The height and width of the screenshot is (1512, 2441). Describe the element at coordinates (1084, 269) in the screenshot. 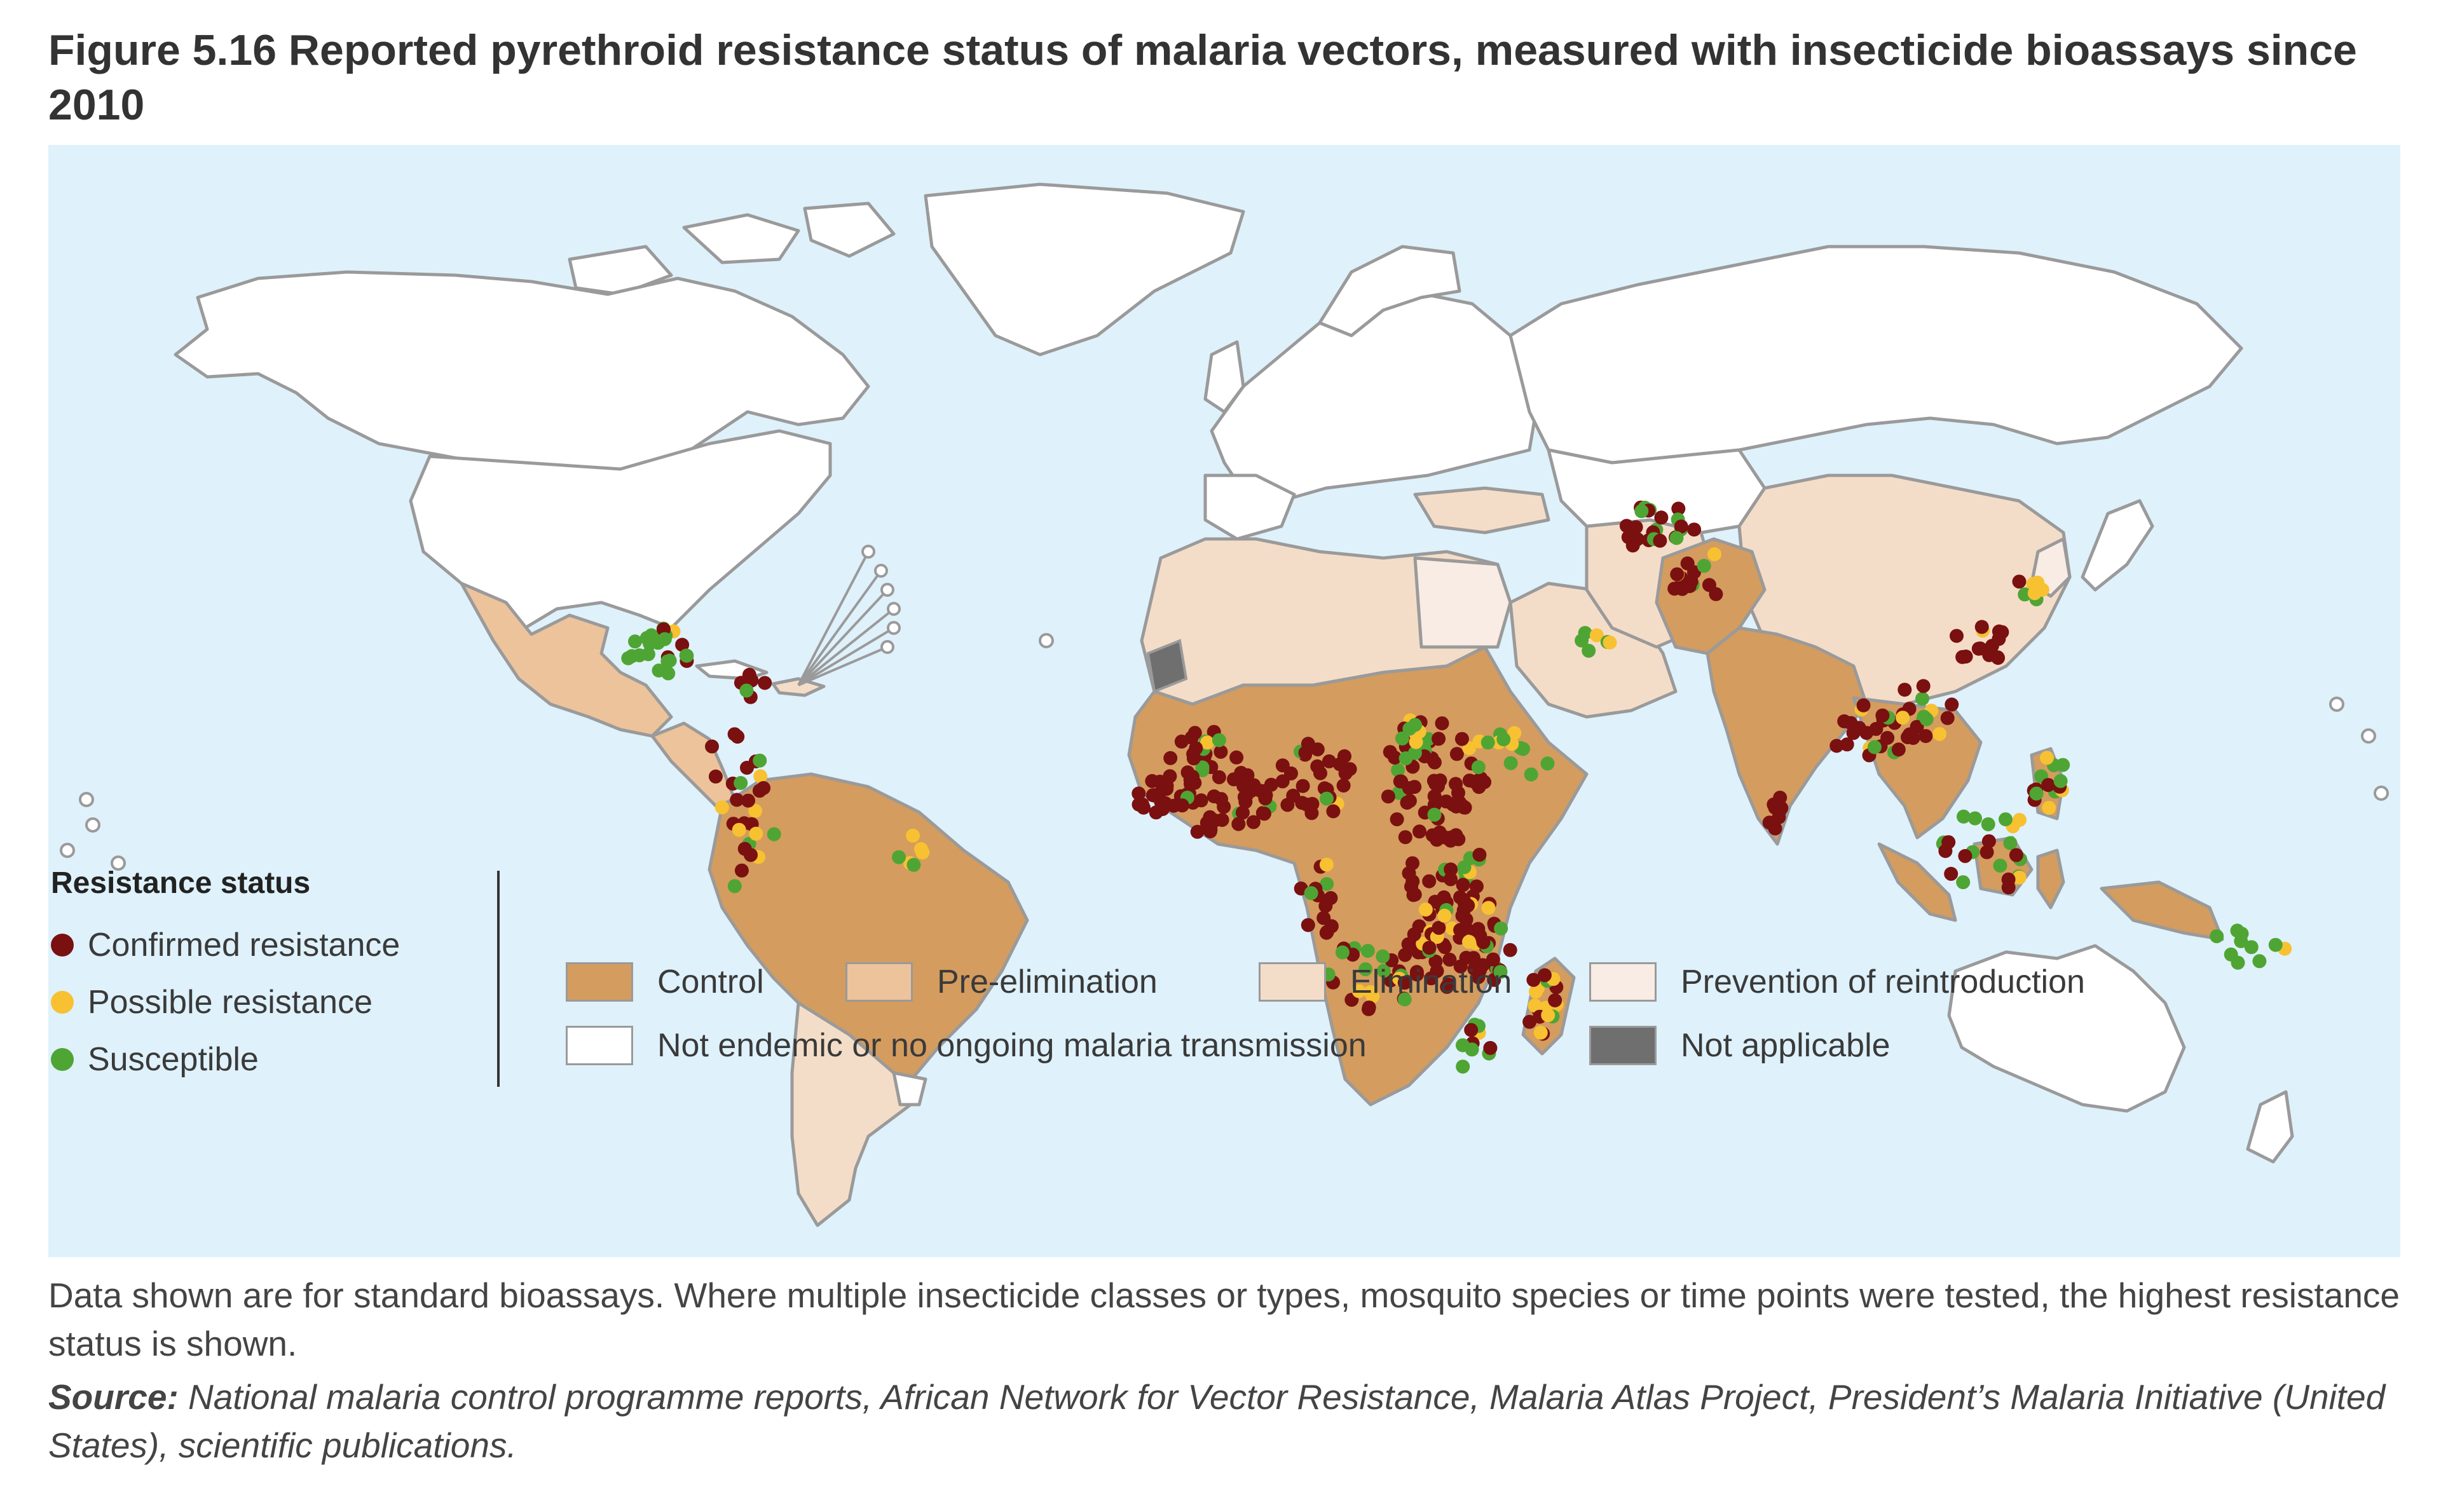

I see `greenland` at that location.